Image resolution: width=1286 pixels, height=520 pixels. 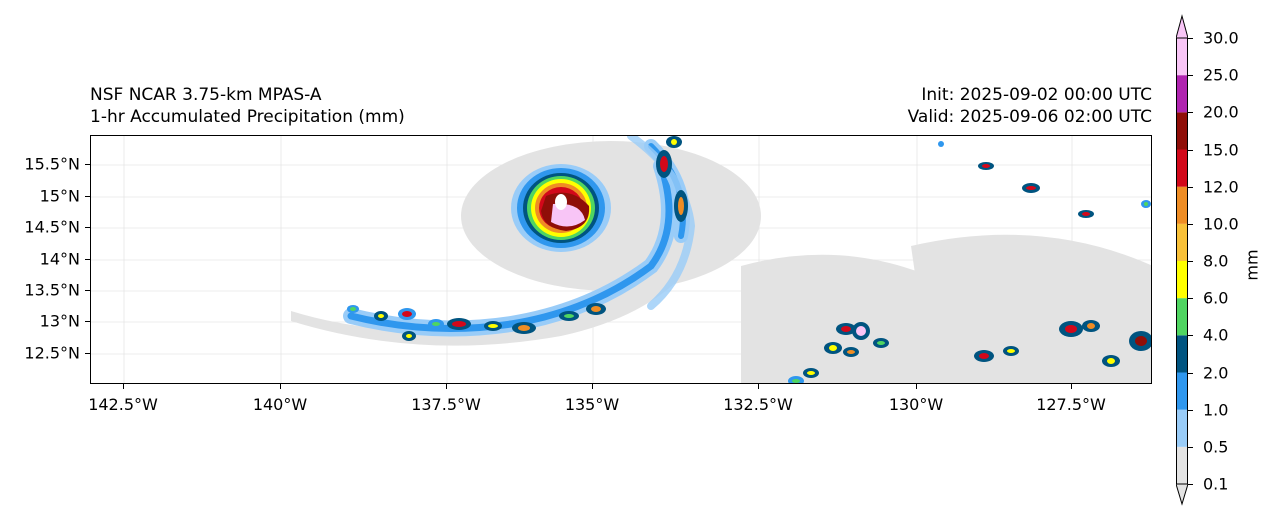 I want to click on colorbar-level-label: 4.0, so click(x=1216, y=335).